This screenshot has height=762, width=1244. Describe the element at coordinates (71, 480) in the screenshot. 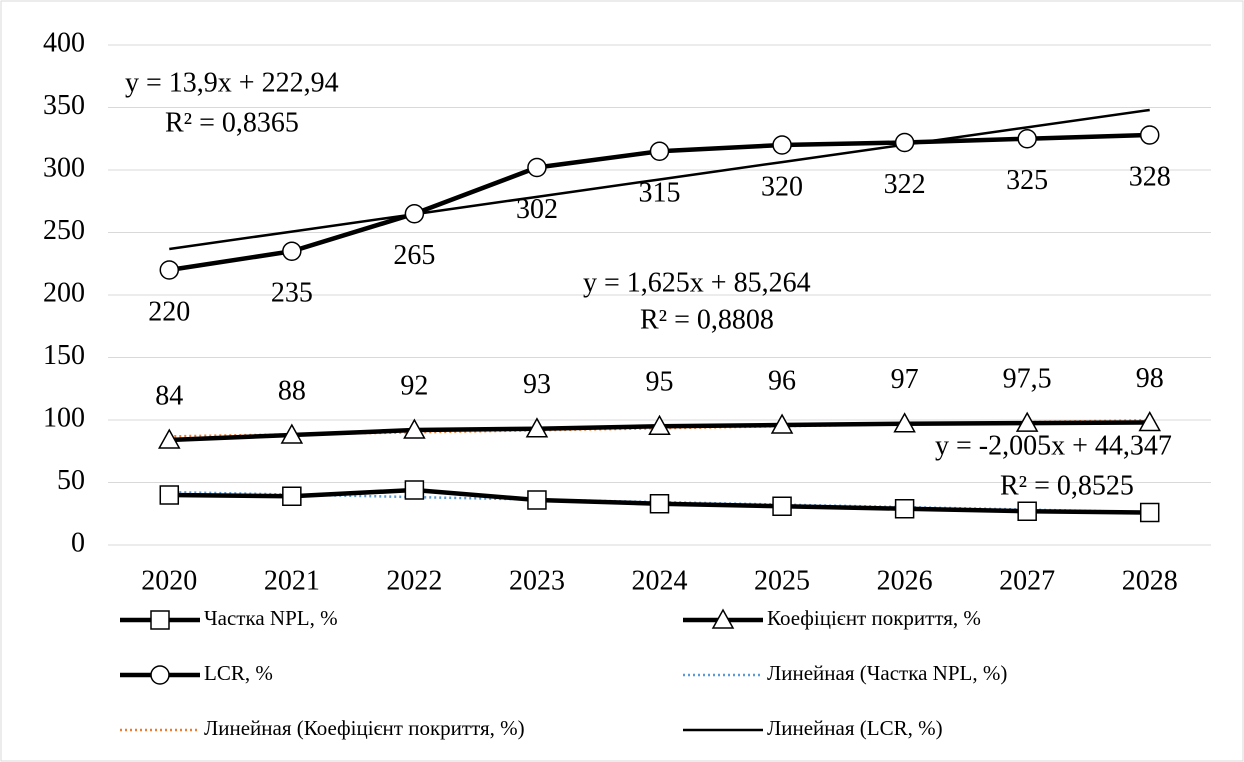

I see `y-tick-label: 50` at that location.